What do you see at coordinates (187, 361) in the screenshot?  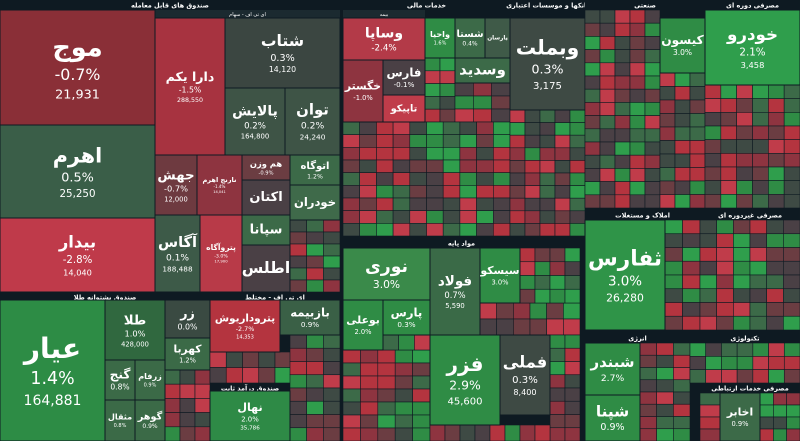 I see `tile-change: 1.2%` at bounding box center [187, 361].